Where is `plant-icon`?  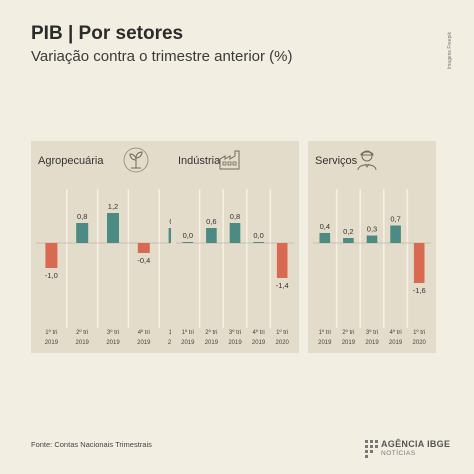 plant-icon is located at coordinates (136, 160).